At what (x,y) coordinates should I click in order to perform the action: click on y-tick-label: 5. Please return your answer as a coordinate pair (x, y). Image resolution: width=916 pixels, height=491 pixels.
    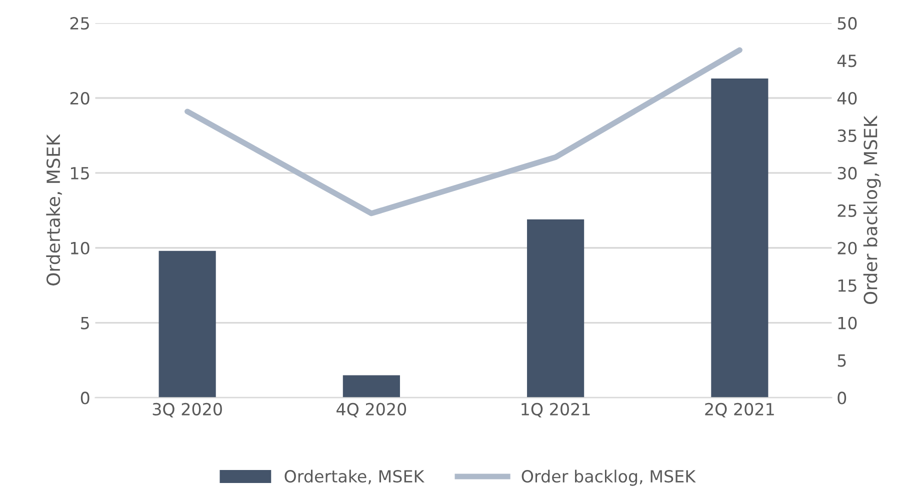
    Looking at the image, I should click on (85, 323).